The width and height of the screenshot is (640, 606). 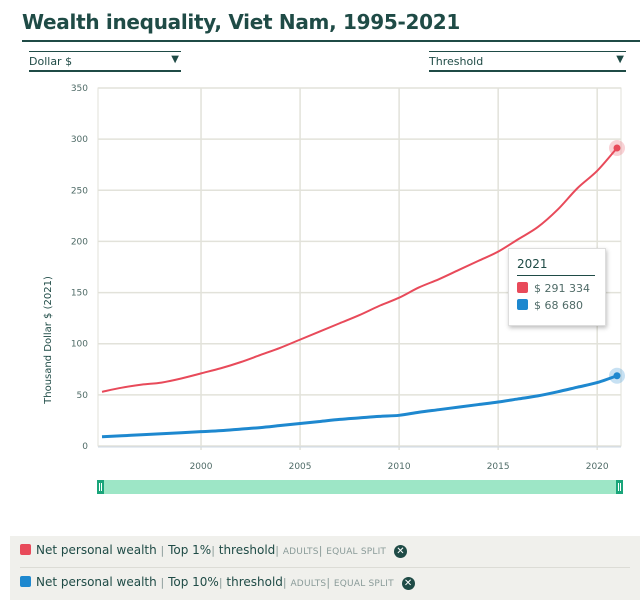 What do you see at coordinates (193, 582) in the screenshot?
I see `legend-group: Top 10%` at bounding box center [193, 582].